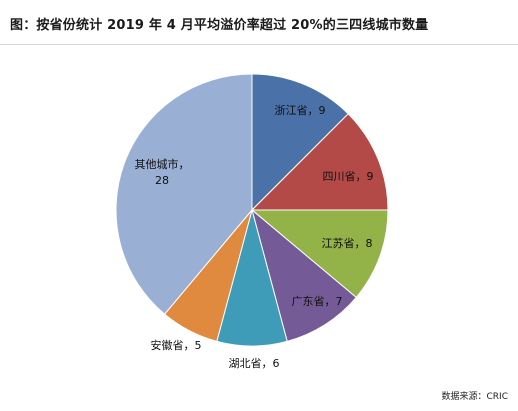  I want to click on pie-slice-jiangsu, so click(319, 254).